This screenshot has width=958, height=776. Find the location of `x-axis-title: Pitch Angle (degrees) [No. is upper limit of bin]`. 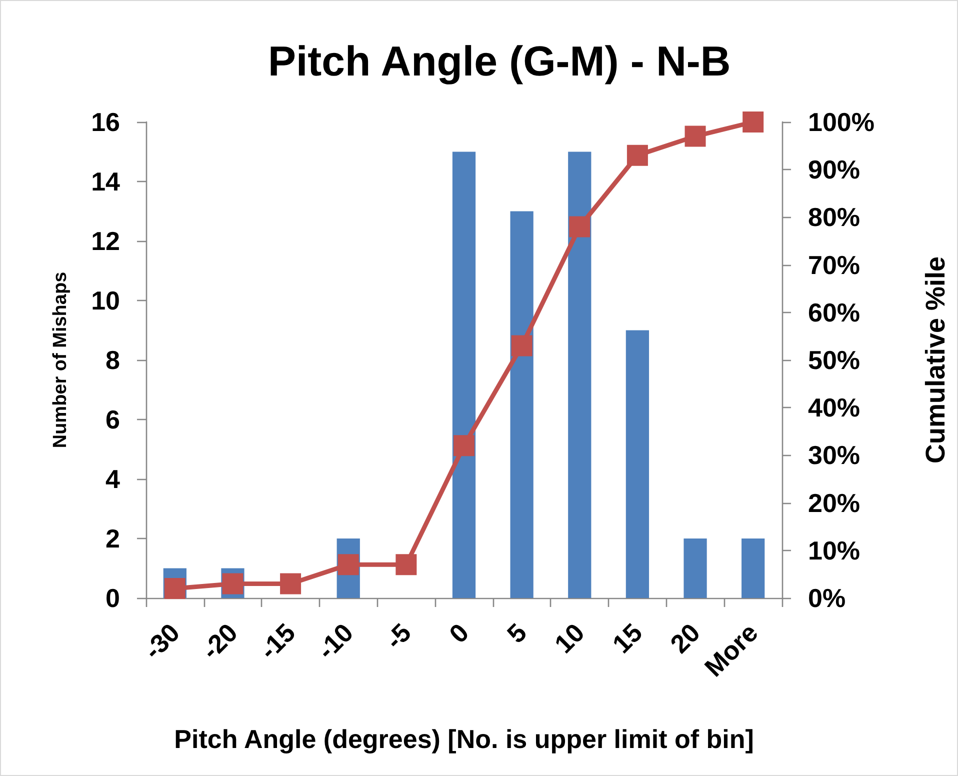

x-axis-title: Pitch Angle (degrees) [No. is upper limit of bin] is located at coordinates (464, 739).